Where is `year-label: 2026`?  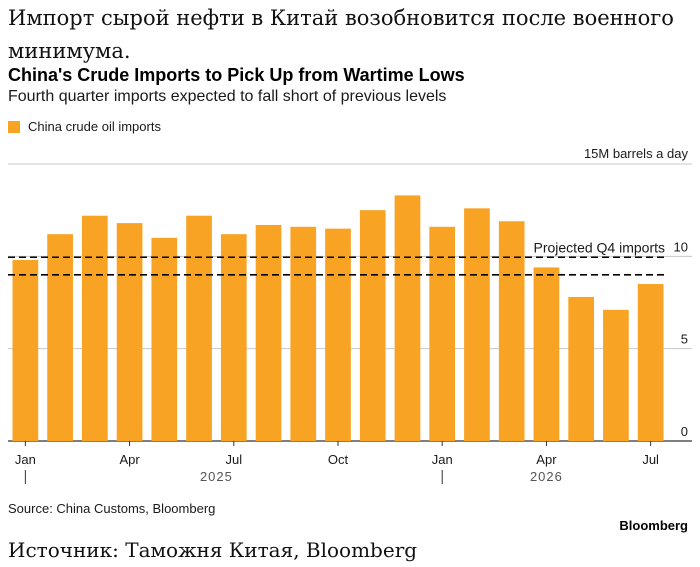 year-label: 2026 is located at coordinates (546, 476).